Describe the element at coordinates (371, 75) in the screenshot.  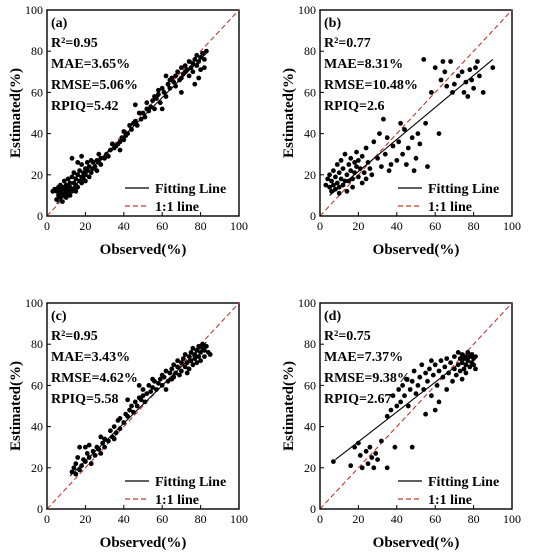
I see `stats-block: R²=0.77 MAE=8.31% RMSE=10.48% RPIQ=2.6` at that location.